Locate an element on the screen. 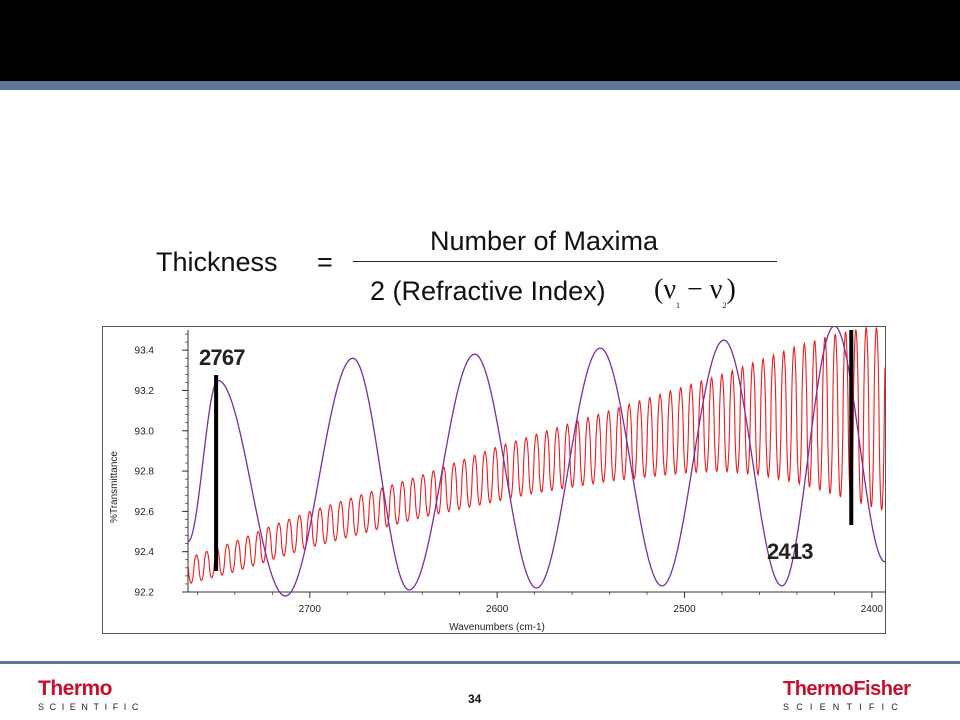 Image resolution: width=960 pixels, height=720 pixels. formula-equals: = is located at coordinates (325, 262).